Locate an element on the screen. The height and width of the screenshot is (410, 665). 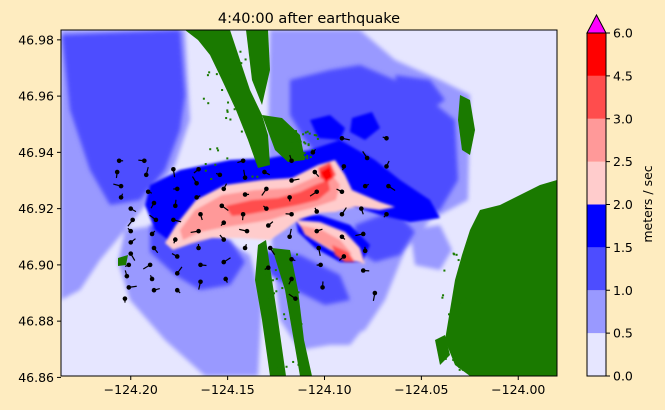
y-tick-label: 46.94 is located at coordinates (36, 152).